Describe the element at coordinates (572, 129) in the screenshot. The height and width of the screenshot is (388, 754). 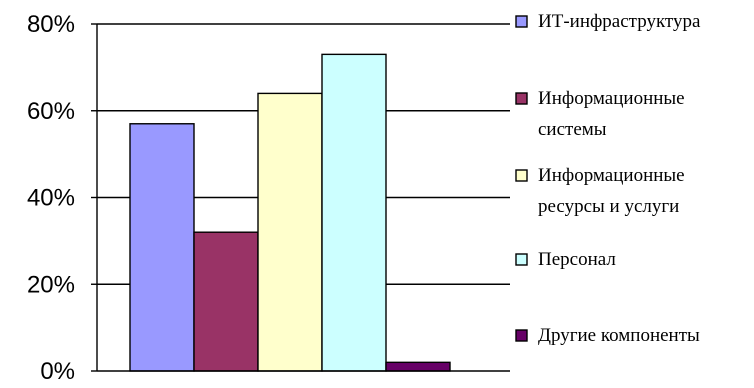
I see `legend-label: системы` at that location.